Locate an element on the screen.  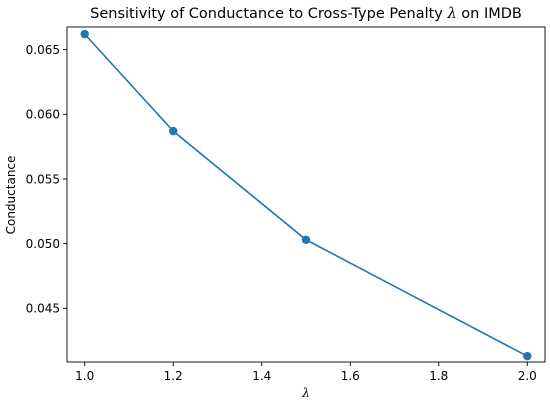
y-tick-label: 0.050 is located at coordinates (43, 244).